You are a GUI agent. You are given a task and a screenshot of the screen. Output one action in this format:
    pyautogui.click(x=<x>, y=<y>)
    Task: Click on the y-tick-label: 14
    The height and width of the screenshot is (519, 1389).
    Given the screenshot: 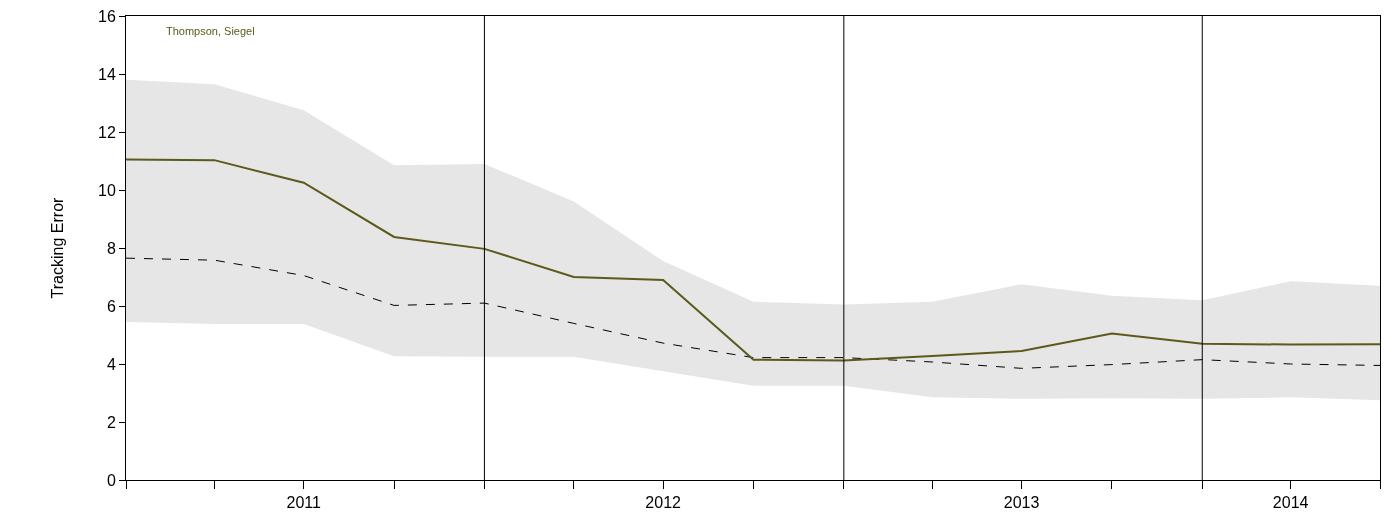 What is the action you would take?
    pyautogui.click(x=107, y=74)
    